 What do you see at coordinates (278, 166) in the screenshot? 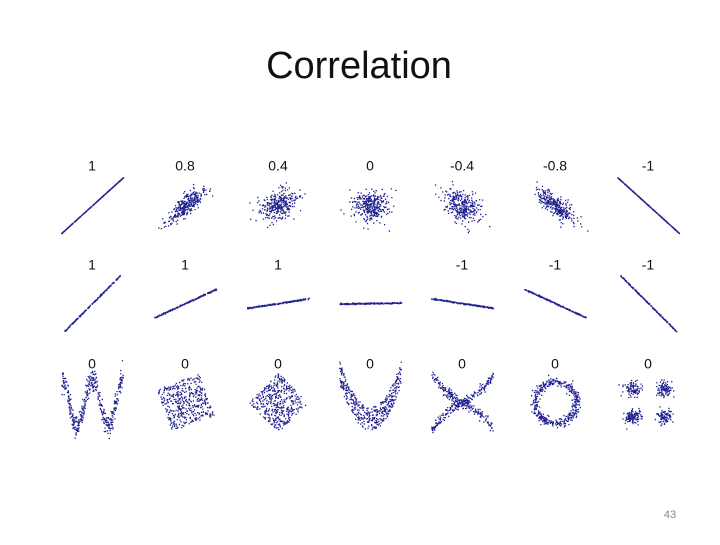
I see `correlation-label: 0.4` at bounding box center [278, 166].